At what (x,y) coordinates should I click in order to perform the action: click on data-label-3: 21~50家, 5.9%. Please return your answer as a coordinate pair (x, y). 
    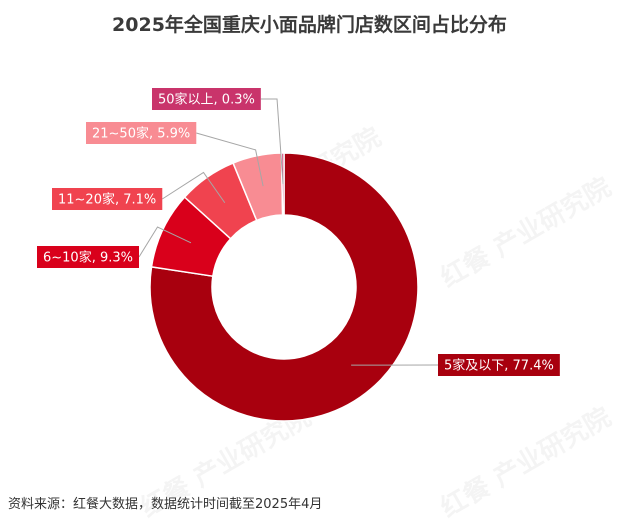
    Looking at the image, I should click on (141, 134).